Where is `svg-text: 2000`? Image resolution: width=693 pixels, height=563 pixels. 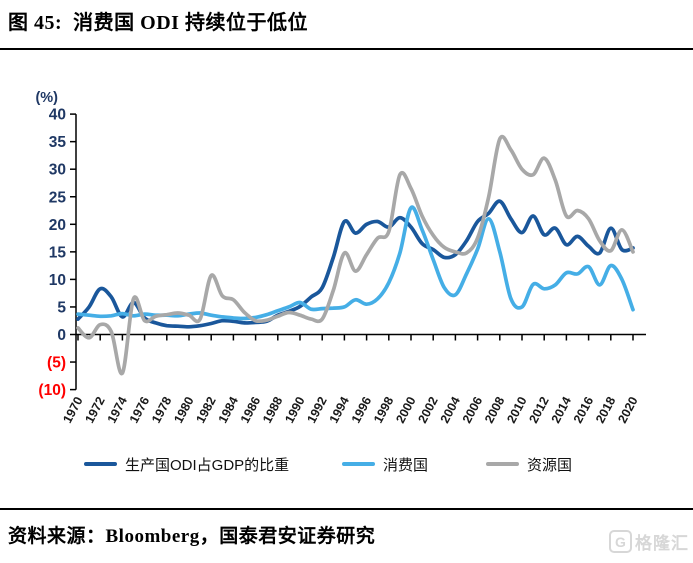
svg-text: 2000 is located at coordinates (405, 409).